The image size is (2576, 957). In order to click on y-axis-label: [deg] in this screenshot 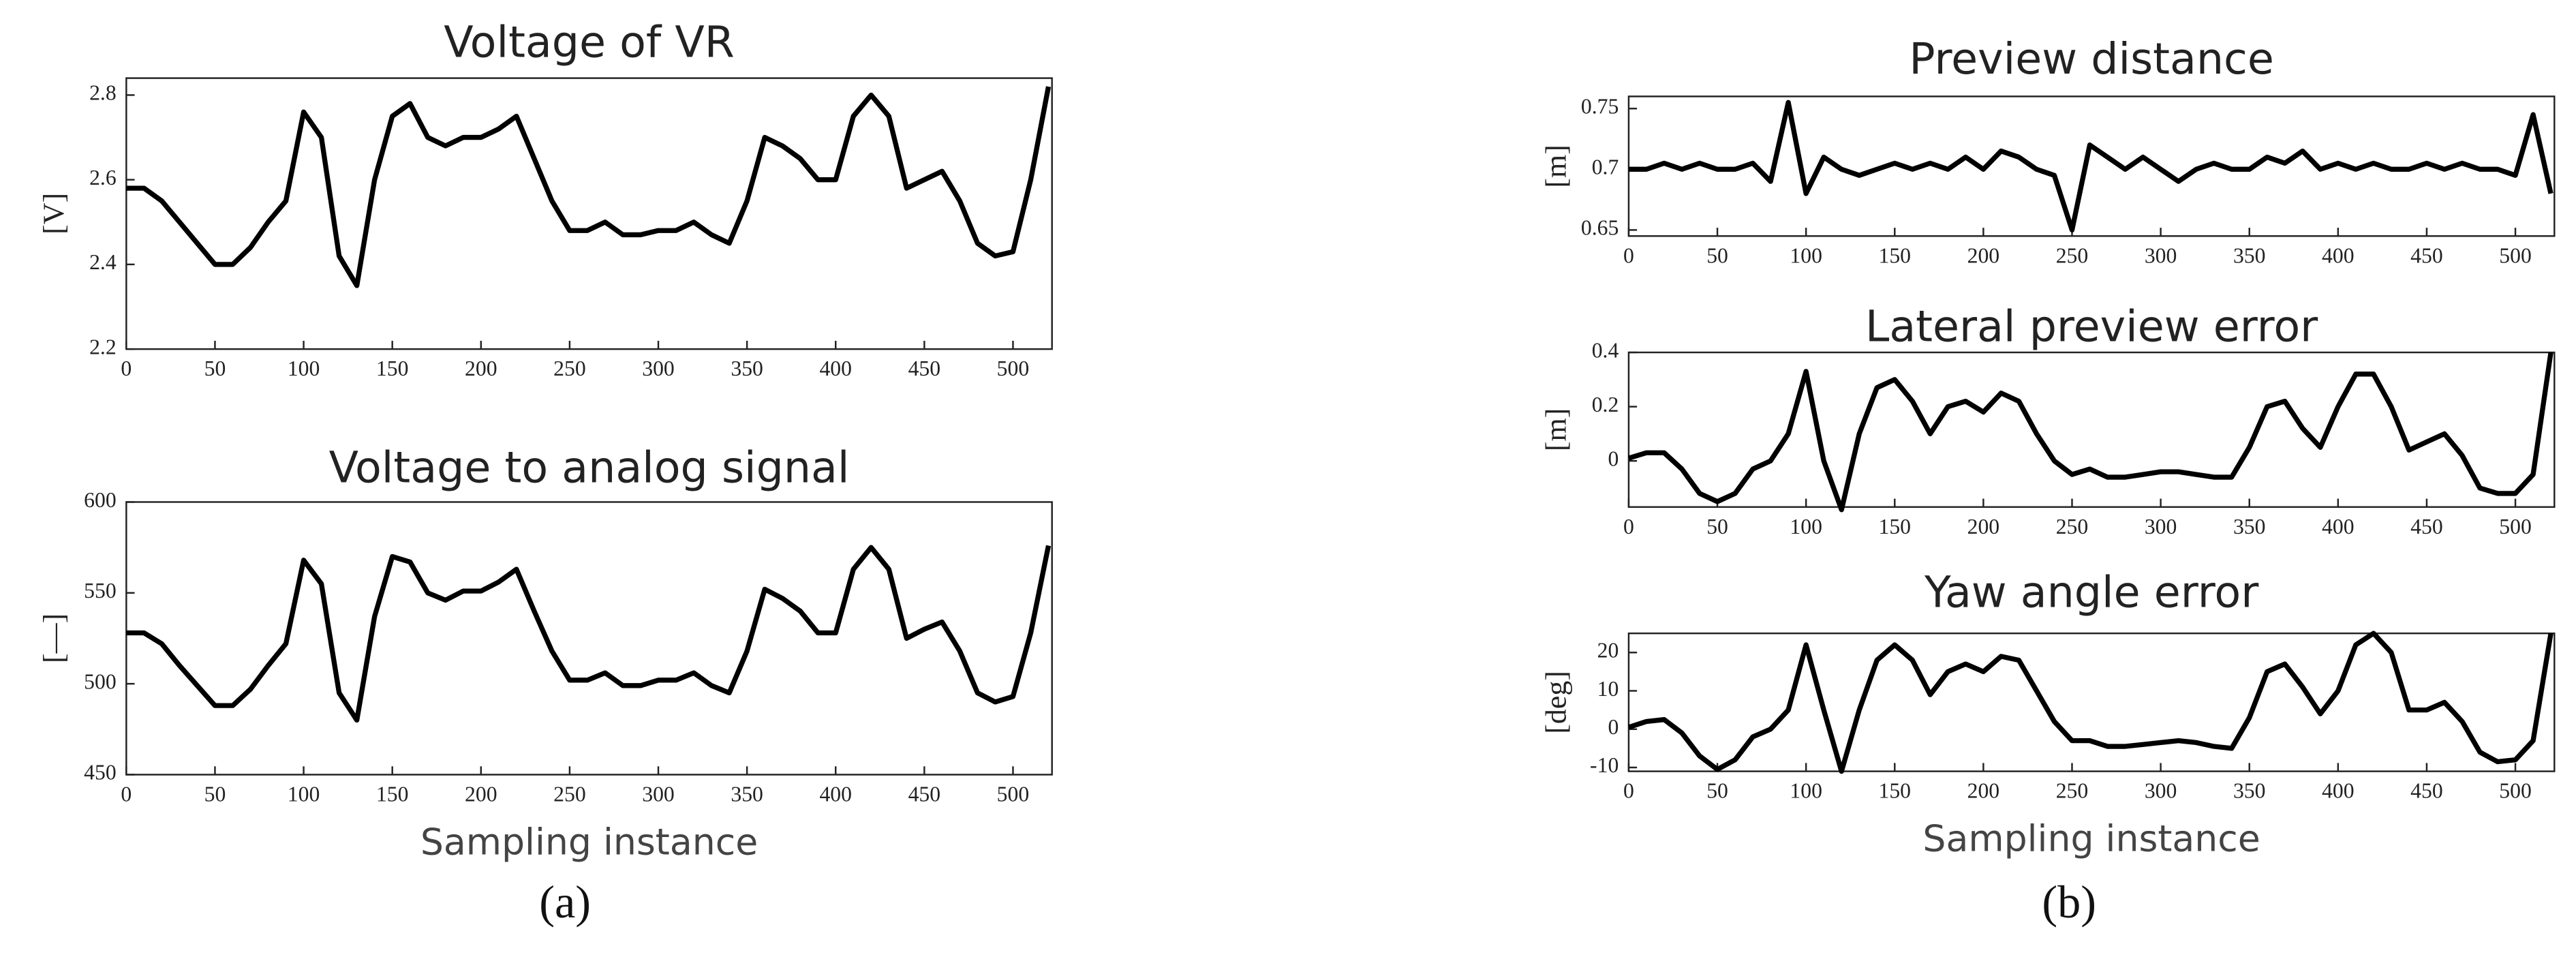, I will do `click(1556, 703)`.